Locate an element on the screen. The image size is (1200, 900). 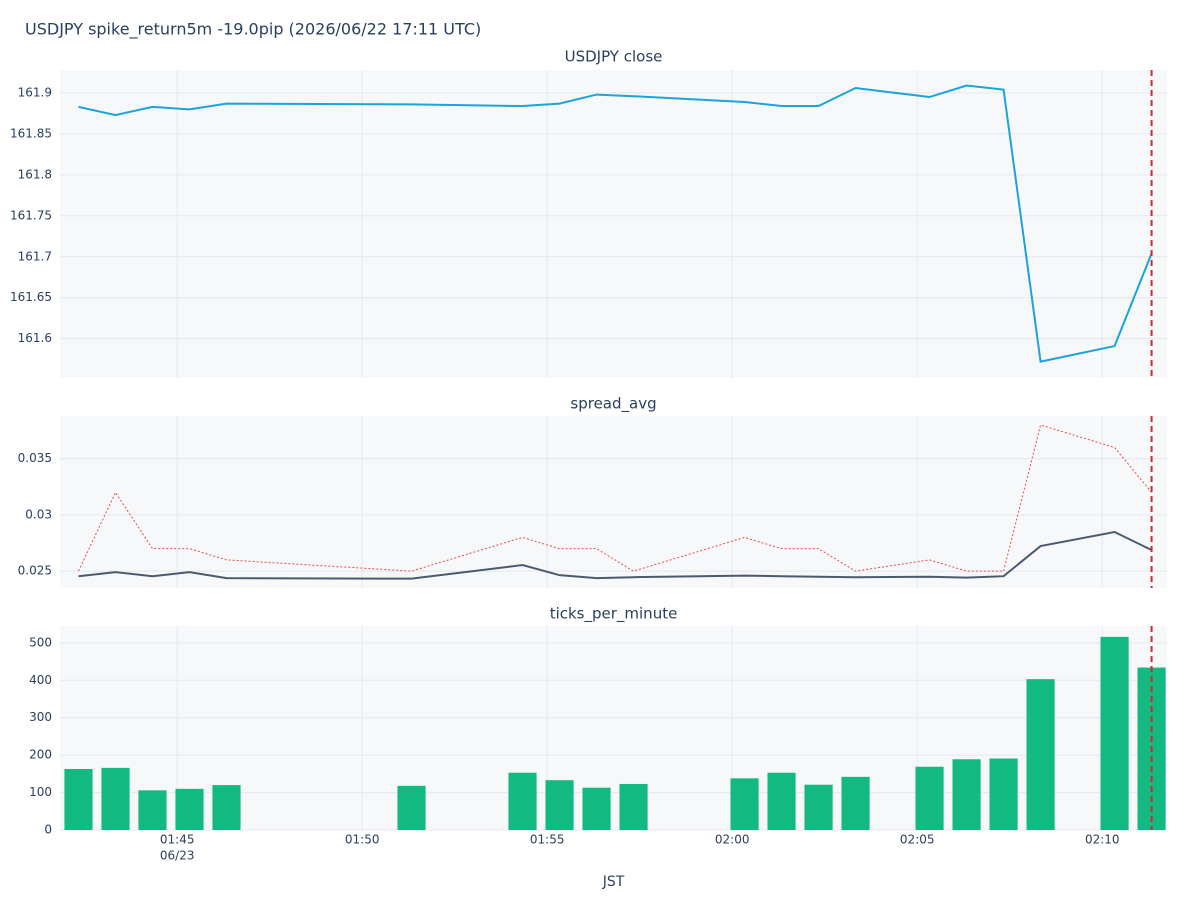
x-tick-label: 01:45 is located at coordinates (177, 840).